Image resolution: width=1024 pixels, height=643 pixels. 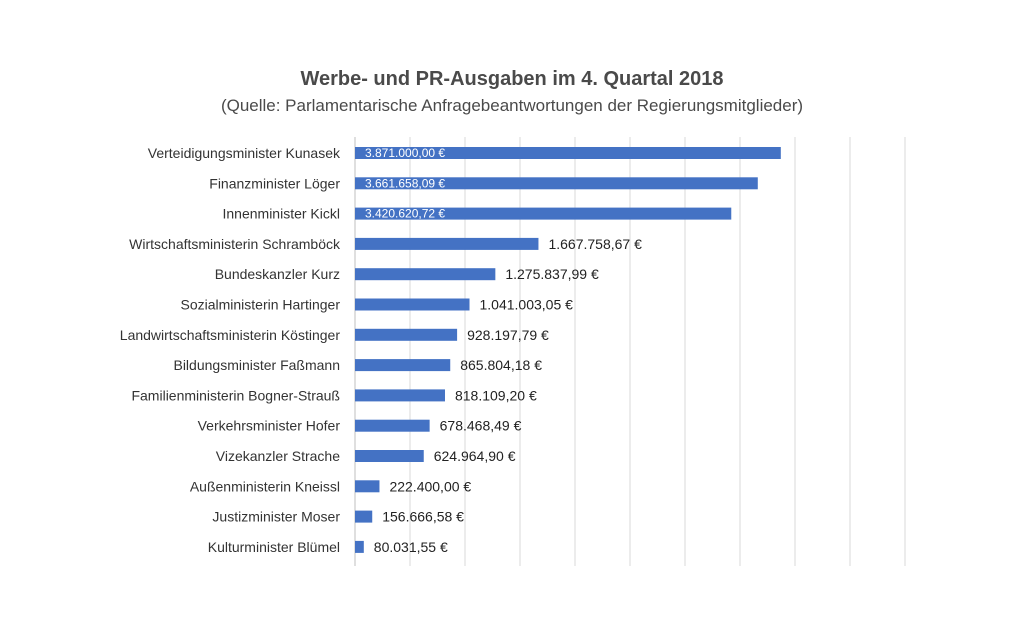 I want to click on data-label: 222.400,00 €, so click(x=430, y=486).